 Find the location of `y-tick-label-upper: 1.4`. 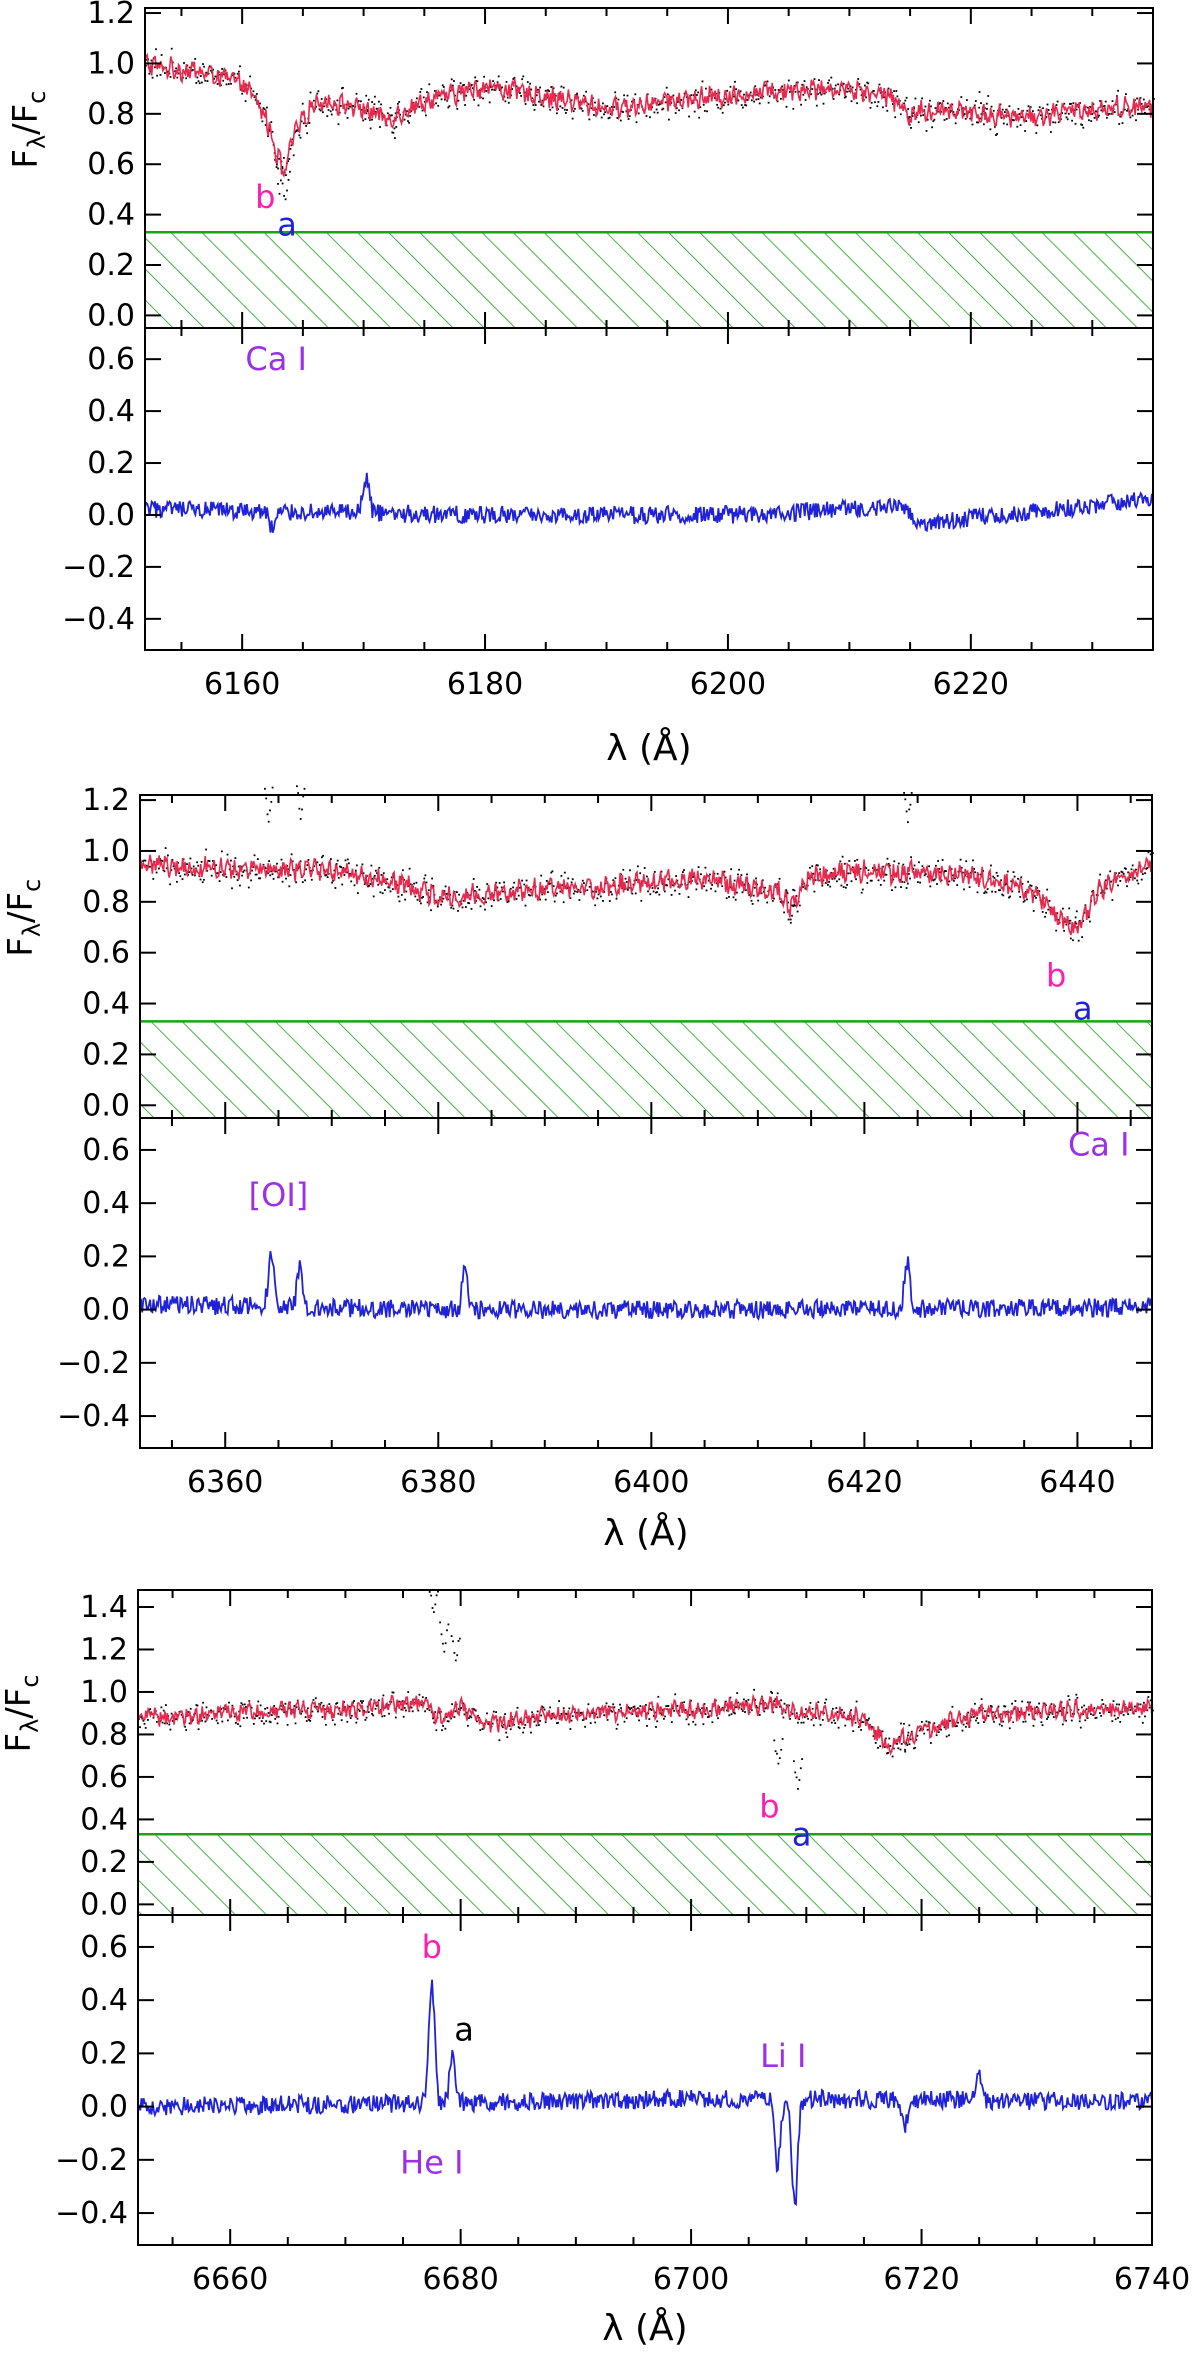

y-tick-label-upper: 1.4 is located at coordinates (104, 1607).